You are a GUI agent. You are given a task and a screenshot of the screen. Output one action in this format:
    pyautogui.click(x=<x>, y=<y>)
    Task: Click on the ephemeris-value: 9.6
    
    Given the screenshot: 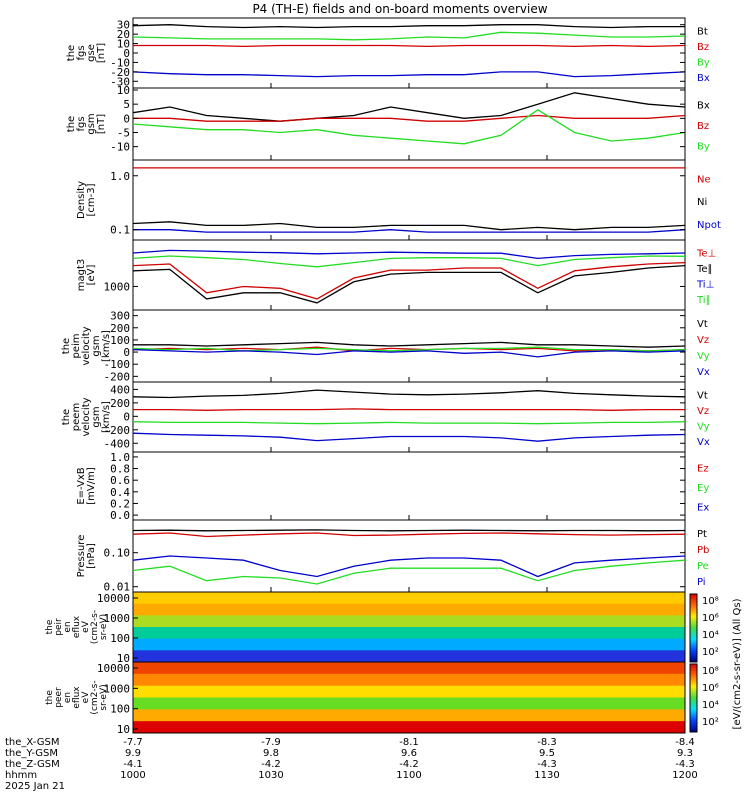 What is the action you would take?
    pyautogui.click(x=409, y=753)
    